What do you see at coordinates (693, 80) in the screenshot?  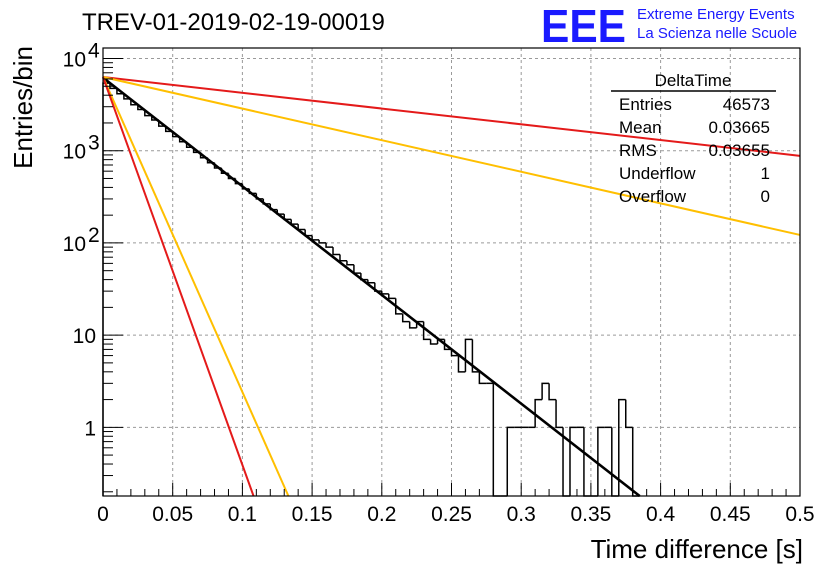 I see `stats-box-name: DeltaTime` at bounding box center [693, 80].